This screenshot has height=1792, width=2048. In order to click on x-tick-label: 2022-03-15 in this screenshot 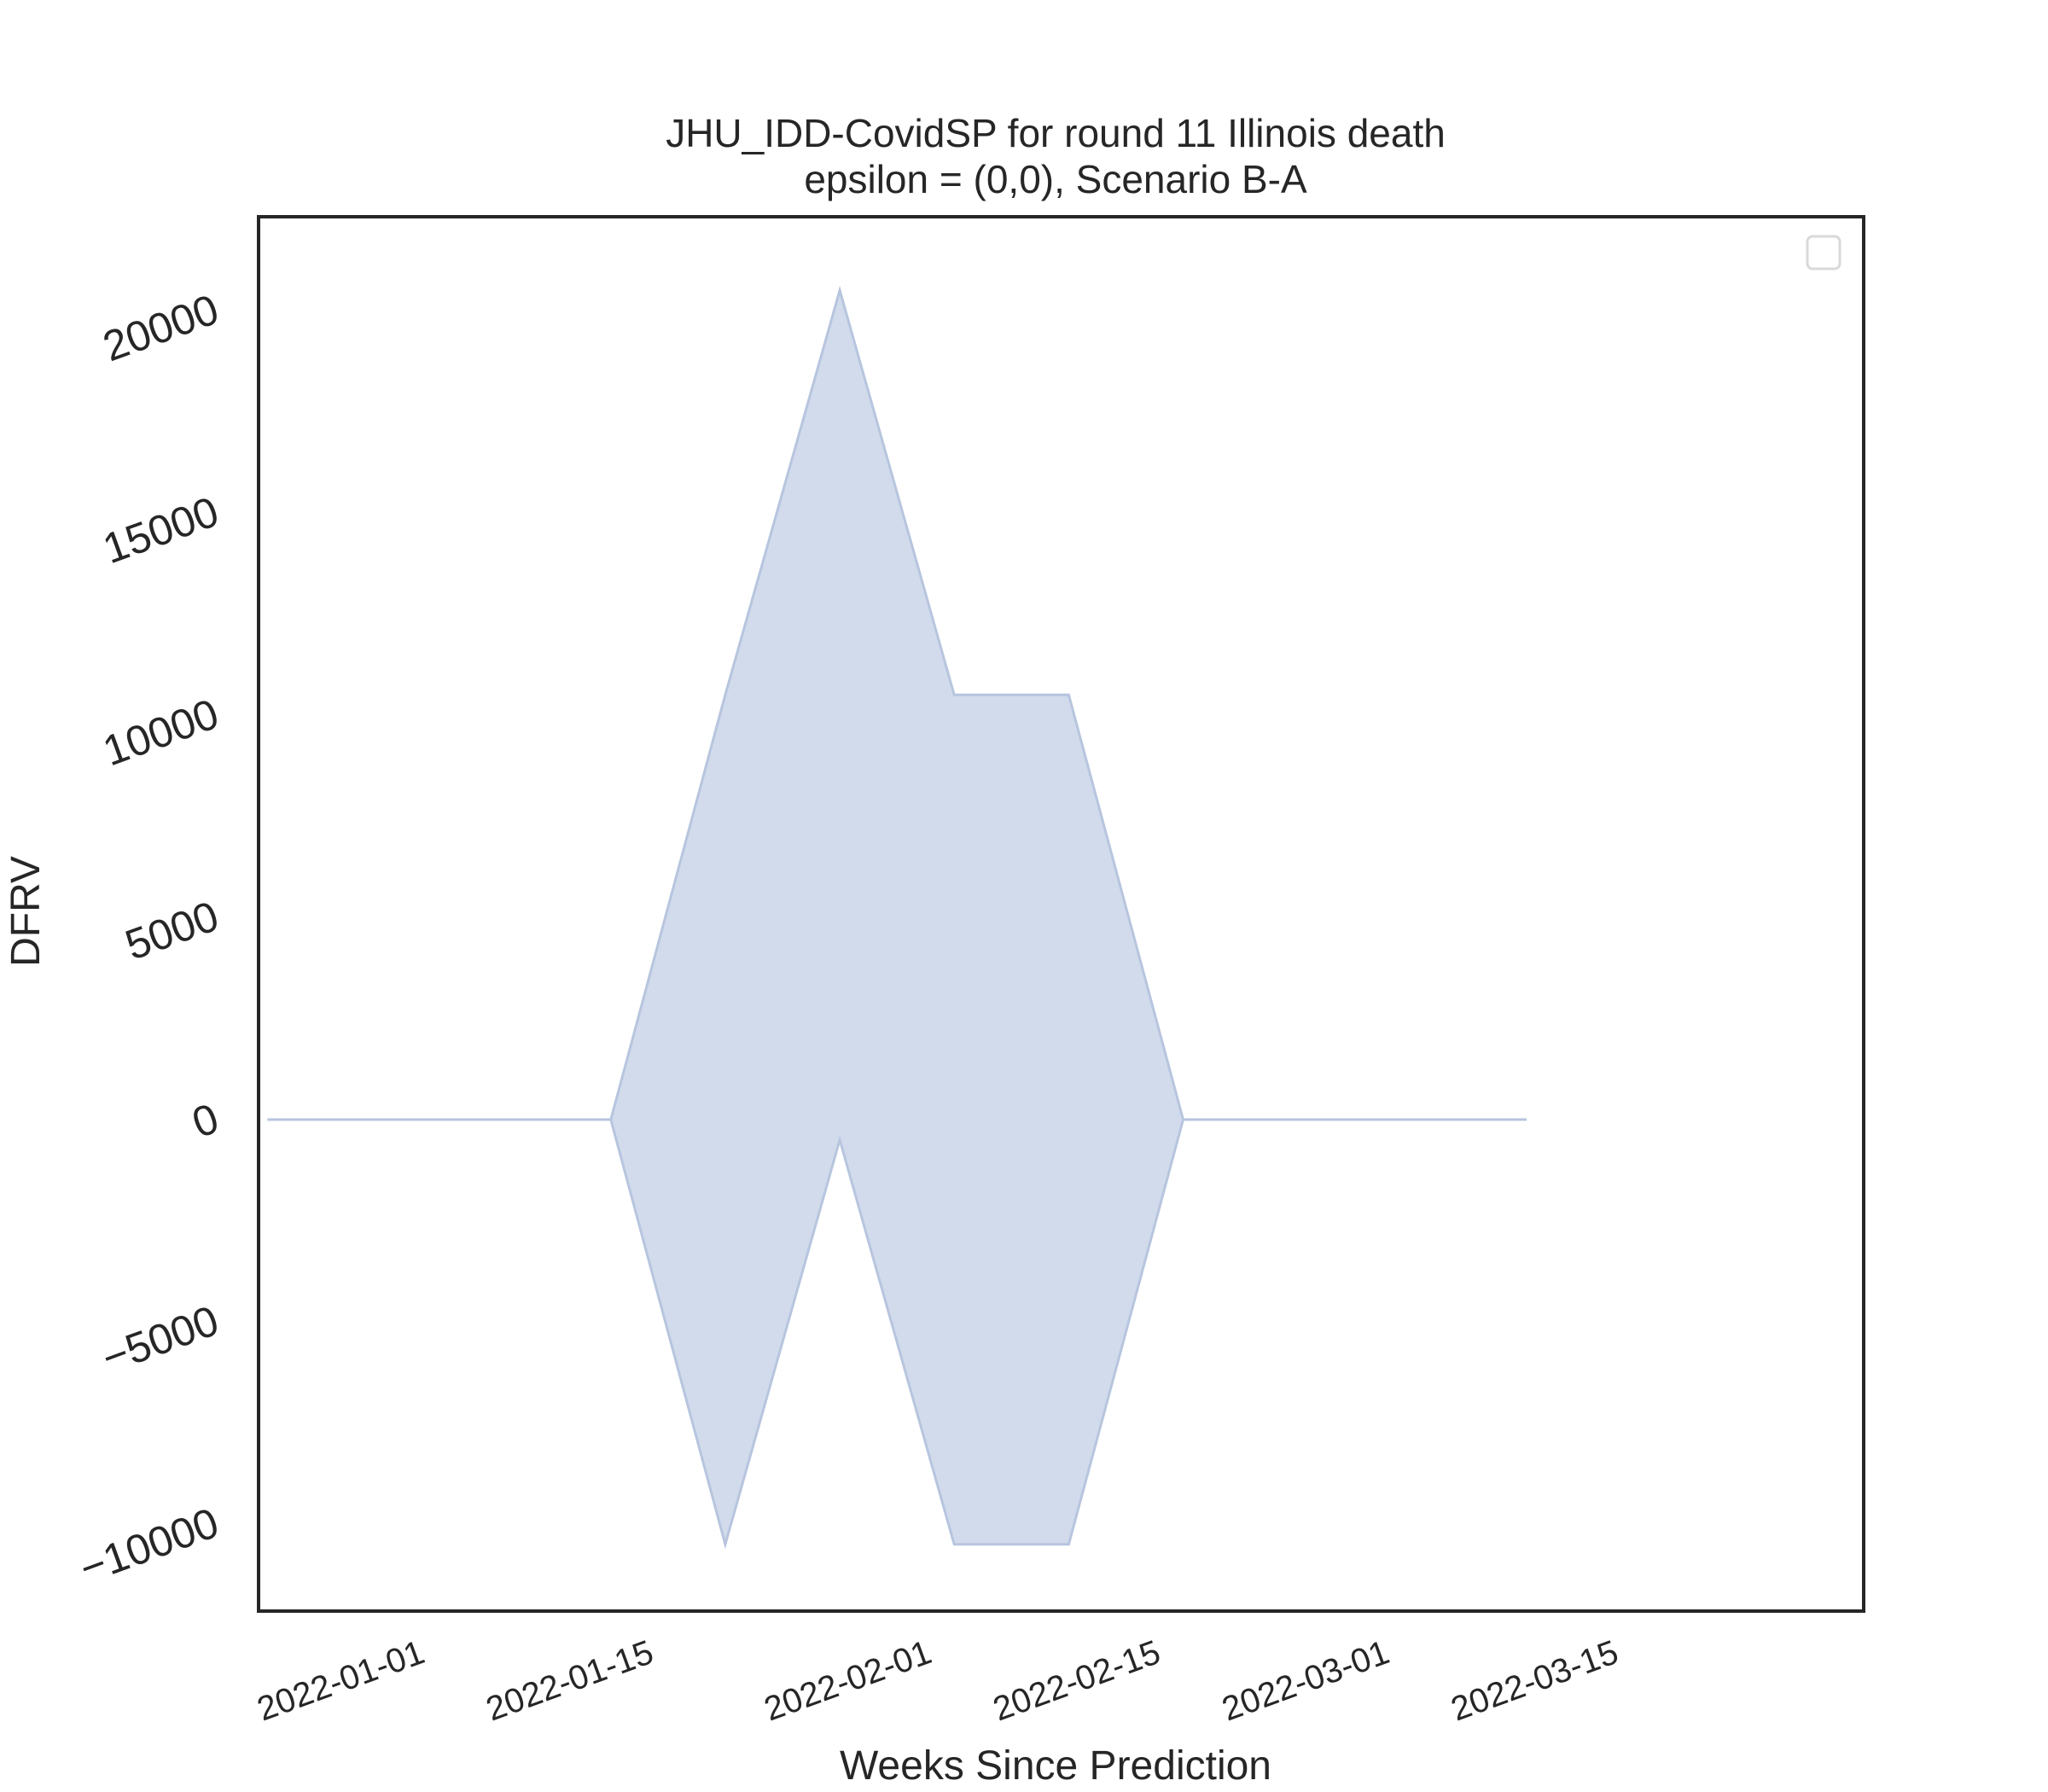, I will do `click(1534, 1680)`.